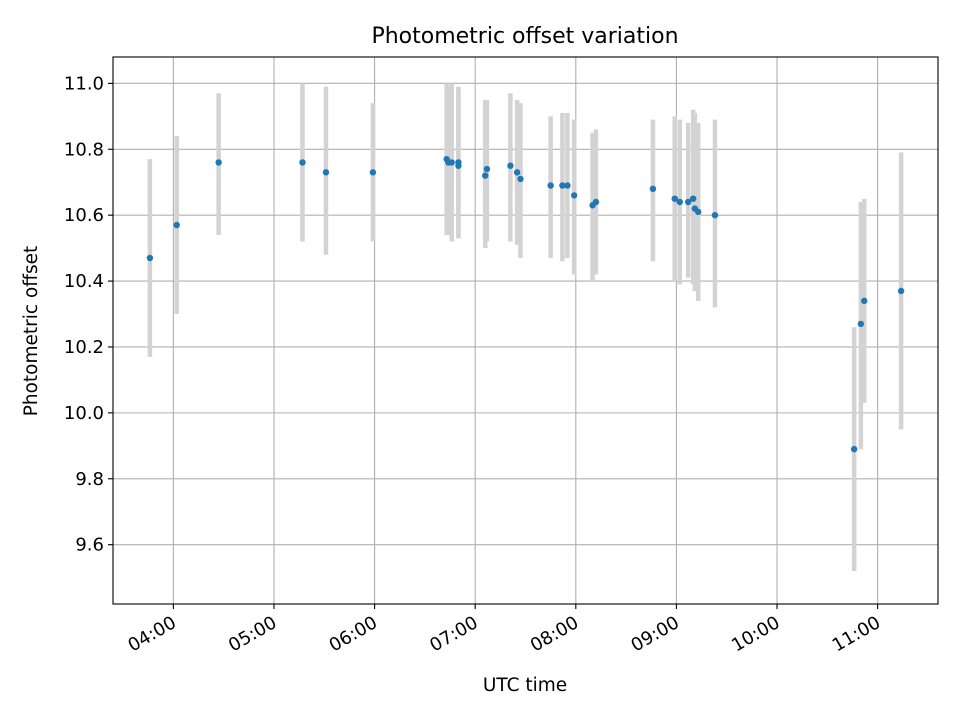 This screenshot has height=720, width=960. What do you see at coordinates (524, 36) in the screenshot?
I see `chart-title: Photometric offset variation` at bounding box center [524, 36].